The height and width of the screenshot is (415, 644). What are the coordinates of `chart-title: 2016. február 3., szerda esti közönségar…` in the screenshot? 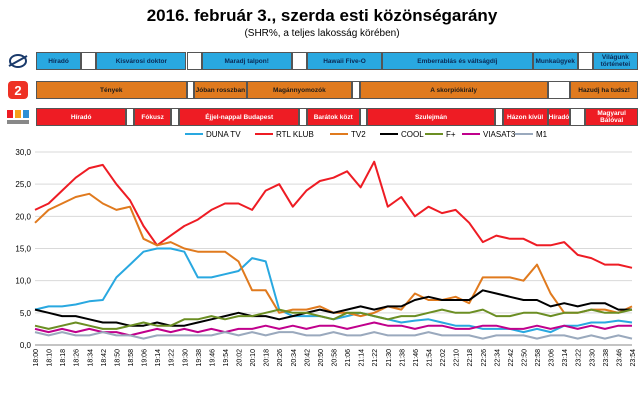 It's located at (322, 15).